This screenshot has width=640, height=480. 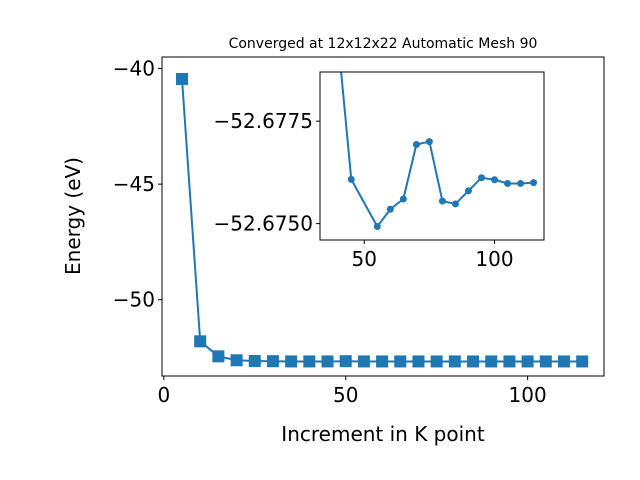 I want to click on main-yticks-label-1: −45, so click(x=134, y=184).